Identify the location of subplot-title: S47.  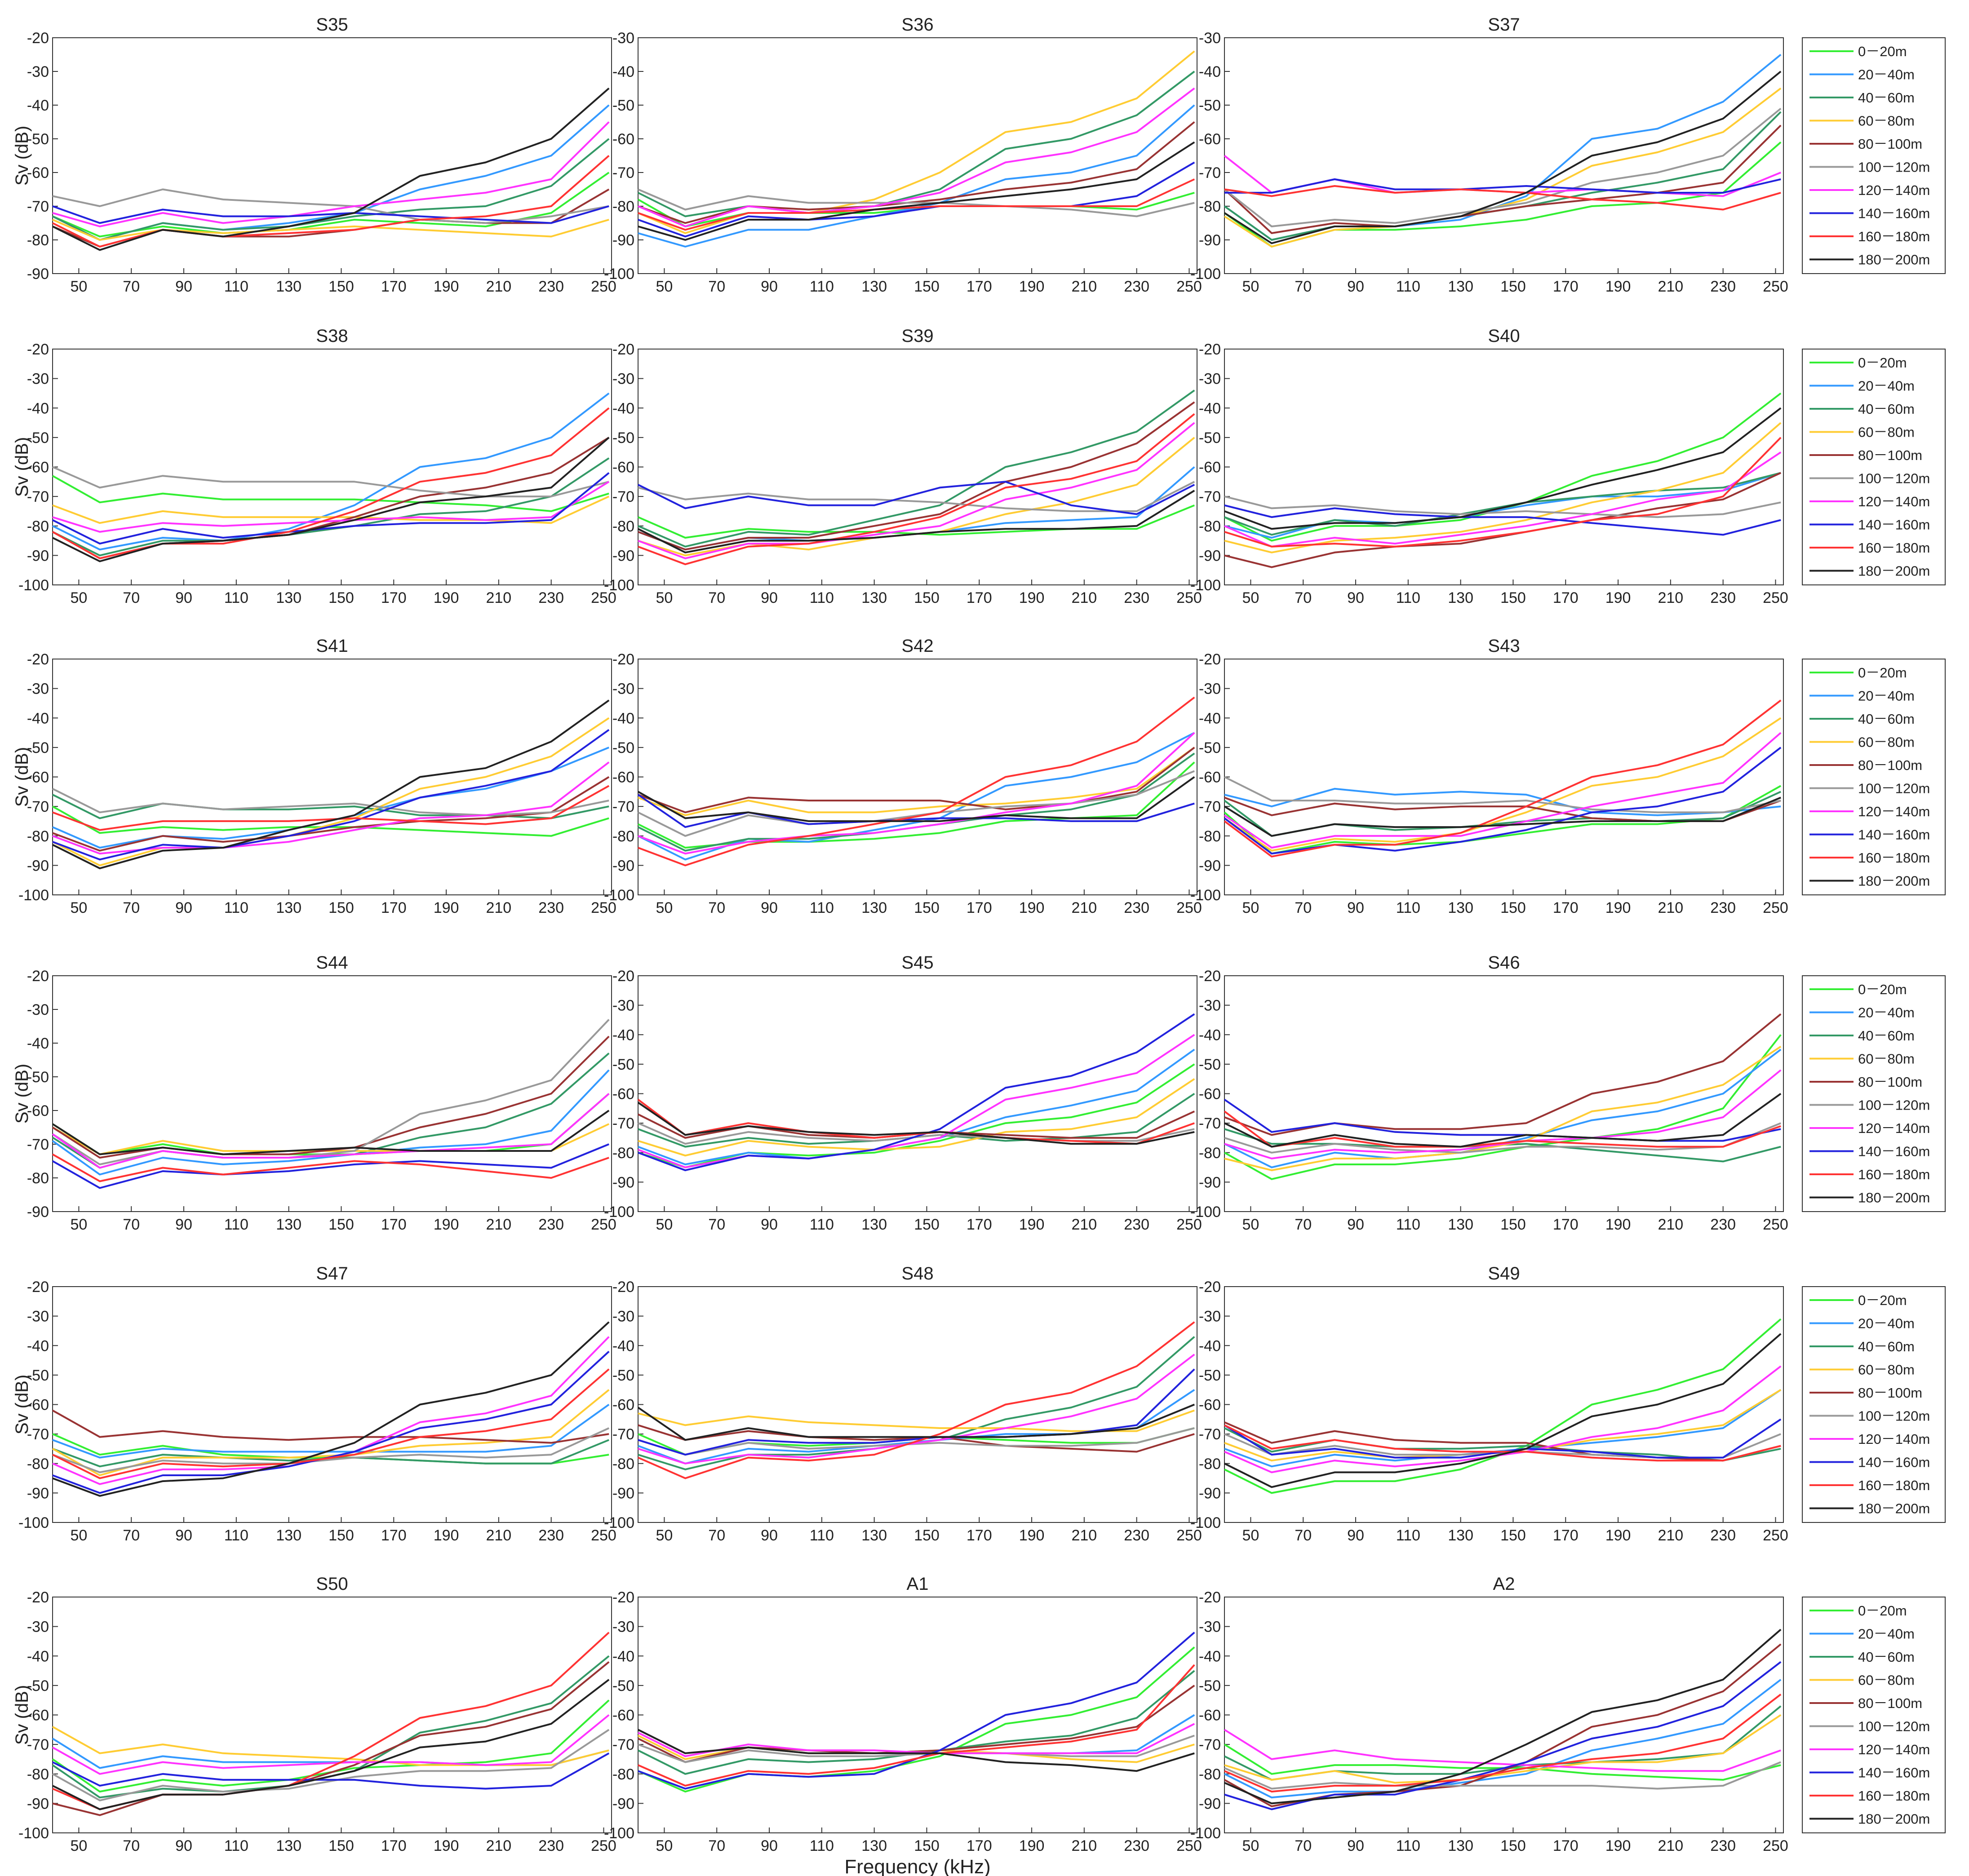
(332, 1273).